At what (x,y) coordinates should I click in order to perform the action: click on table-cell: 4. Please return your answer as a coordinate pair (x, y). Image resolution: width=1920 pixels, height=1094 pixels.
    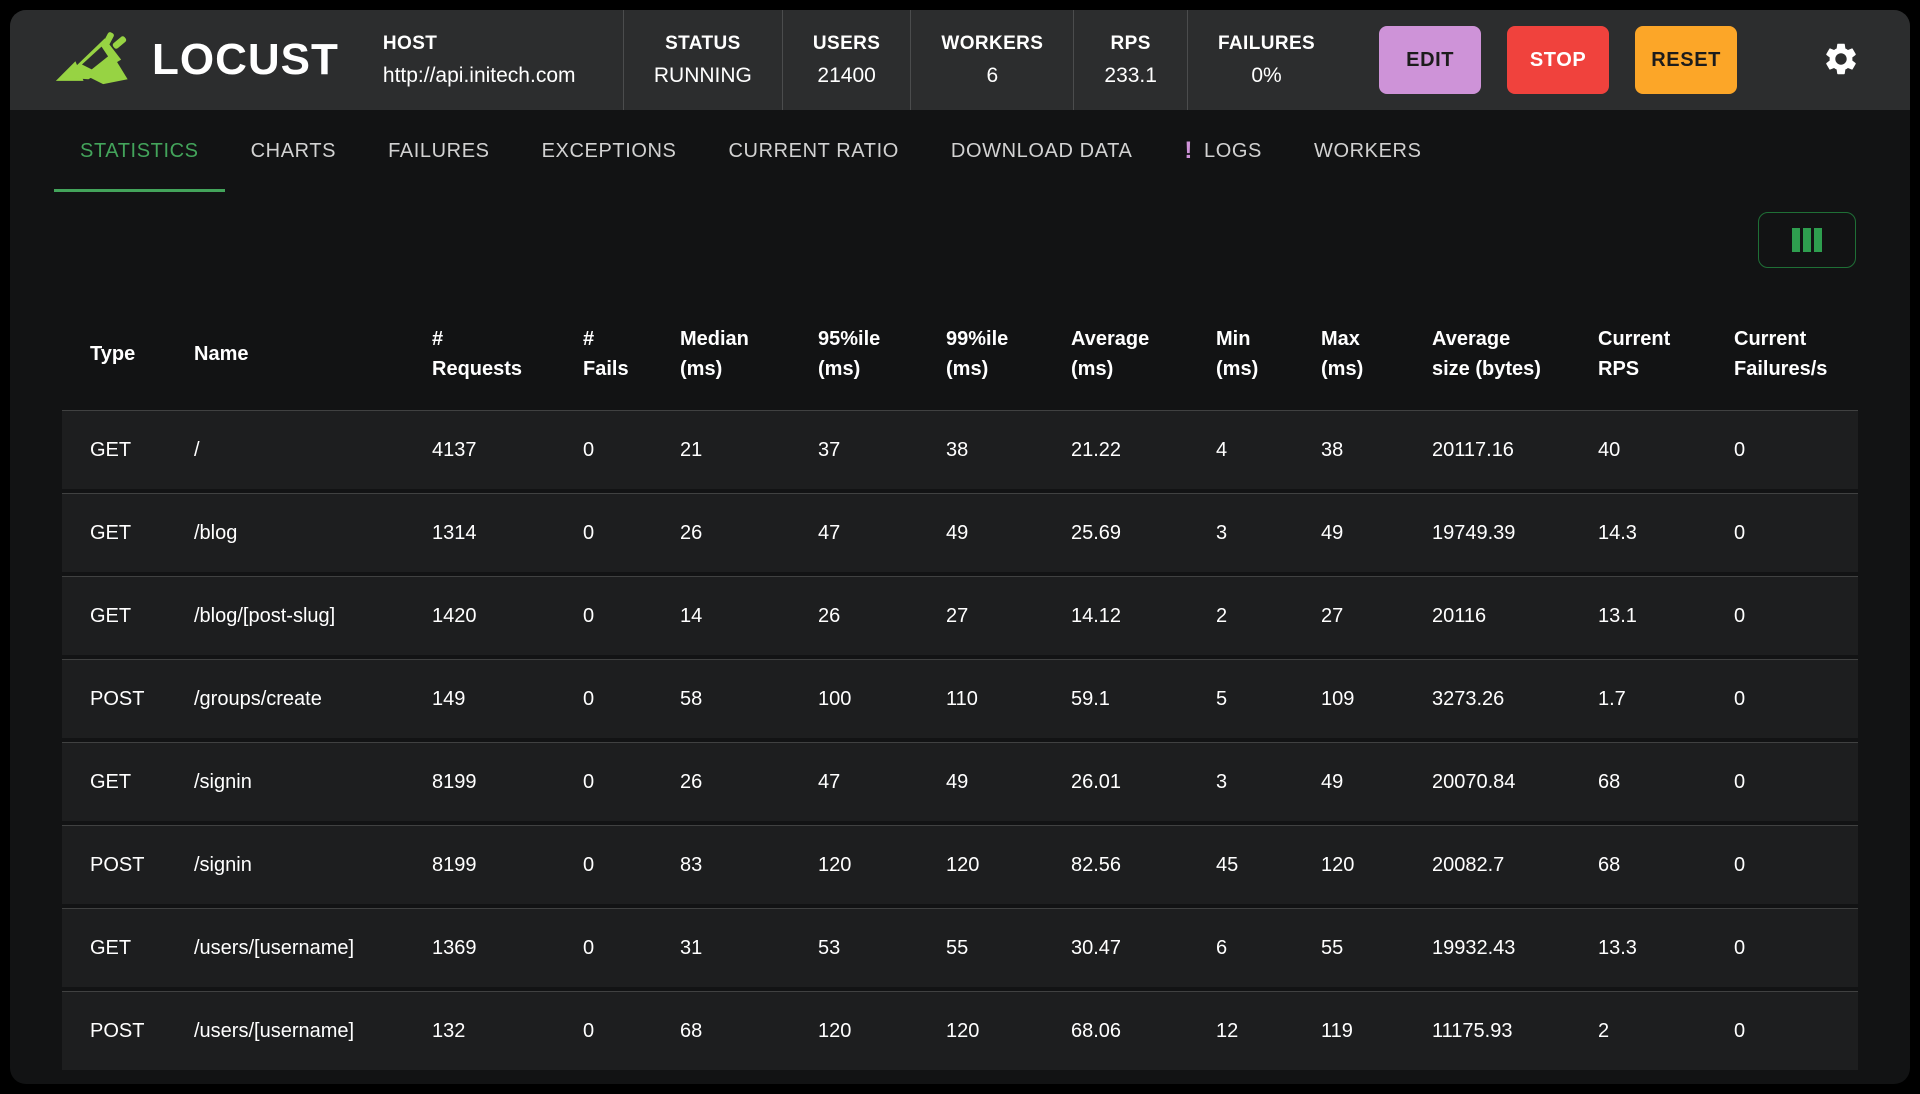
    Looking at the image, I should click on (1222, 449).